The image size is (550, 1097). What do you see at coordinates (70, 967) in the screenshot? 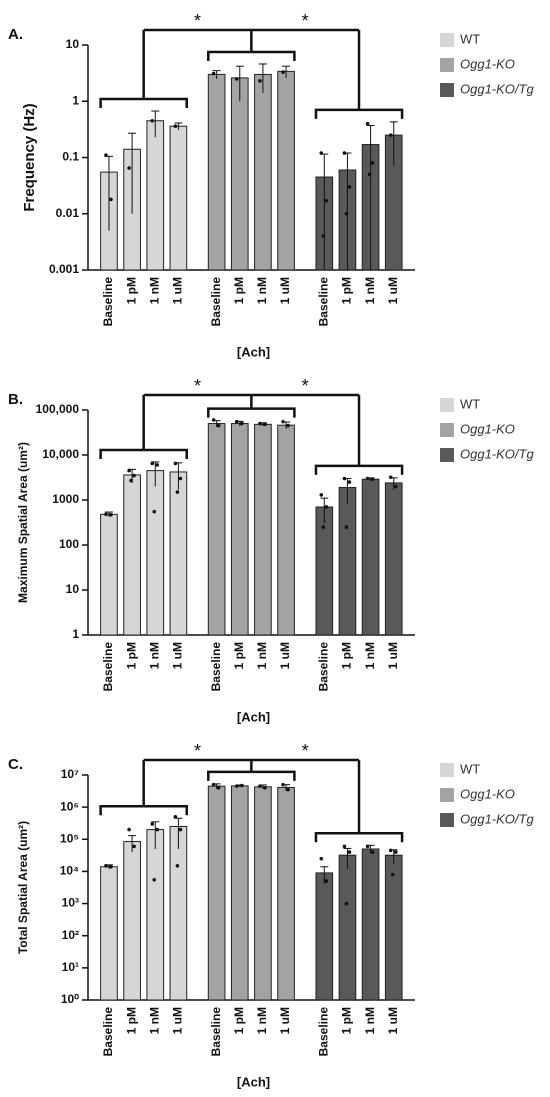
I see `y-tick-label: 10¹` at bounding box center [70, 967].